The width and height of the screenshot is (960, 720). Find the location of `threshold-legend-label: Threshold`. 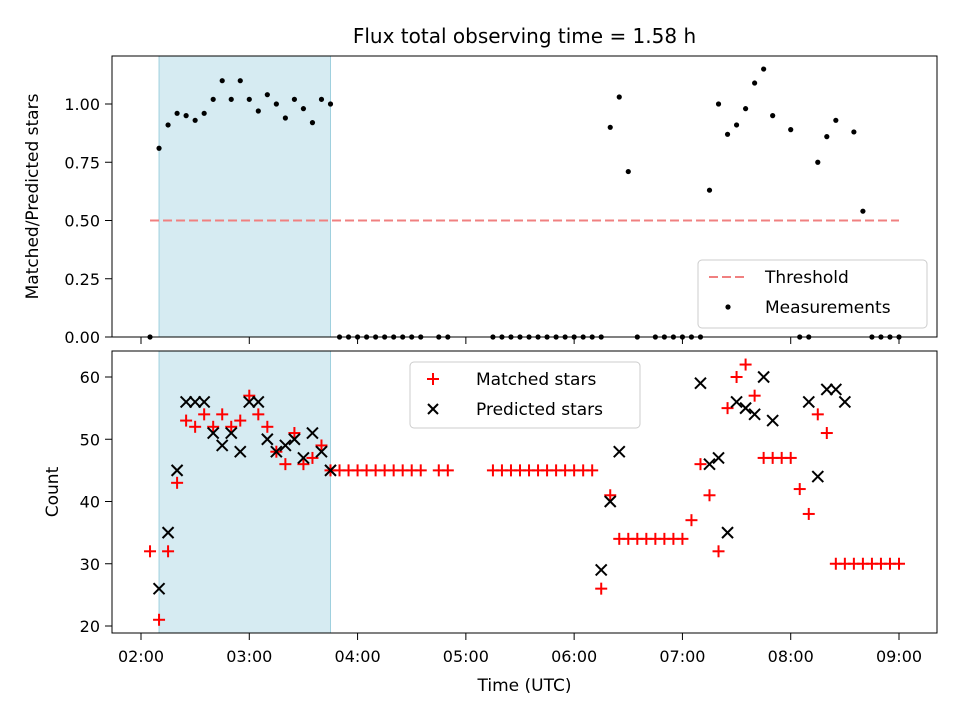

threshold-legend-label: Threshold is located at coordinates (806, 278).